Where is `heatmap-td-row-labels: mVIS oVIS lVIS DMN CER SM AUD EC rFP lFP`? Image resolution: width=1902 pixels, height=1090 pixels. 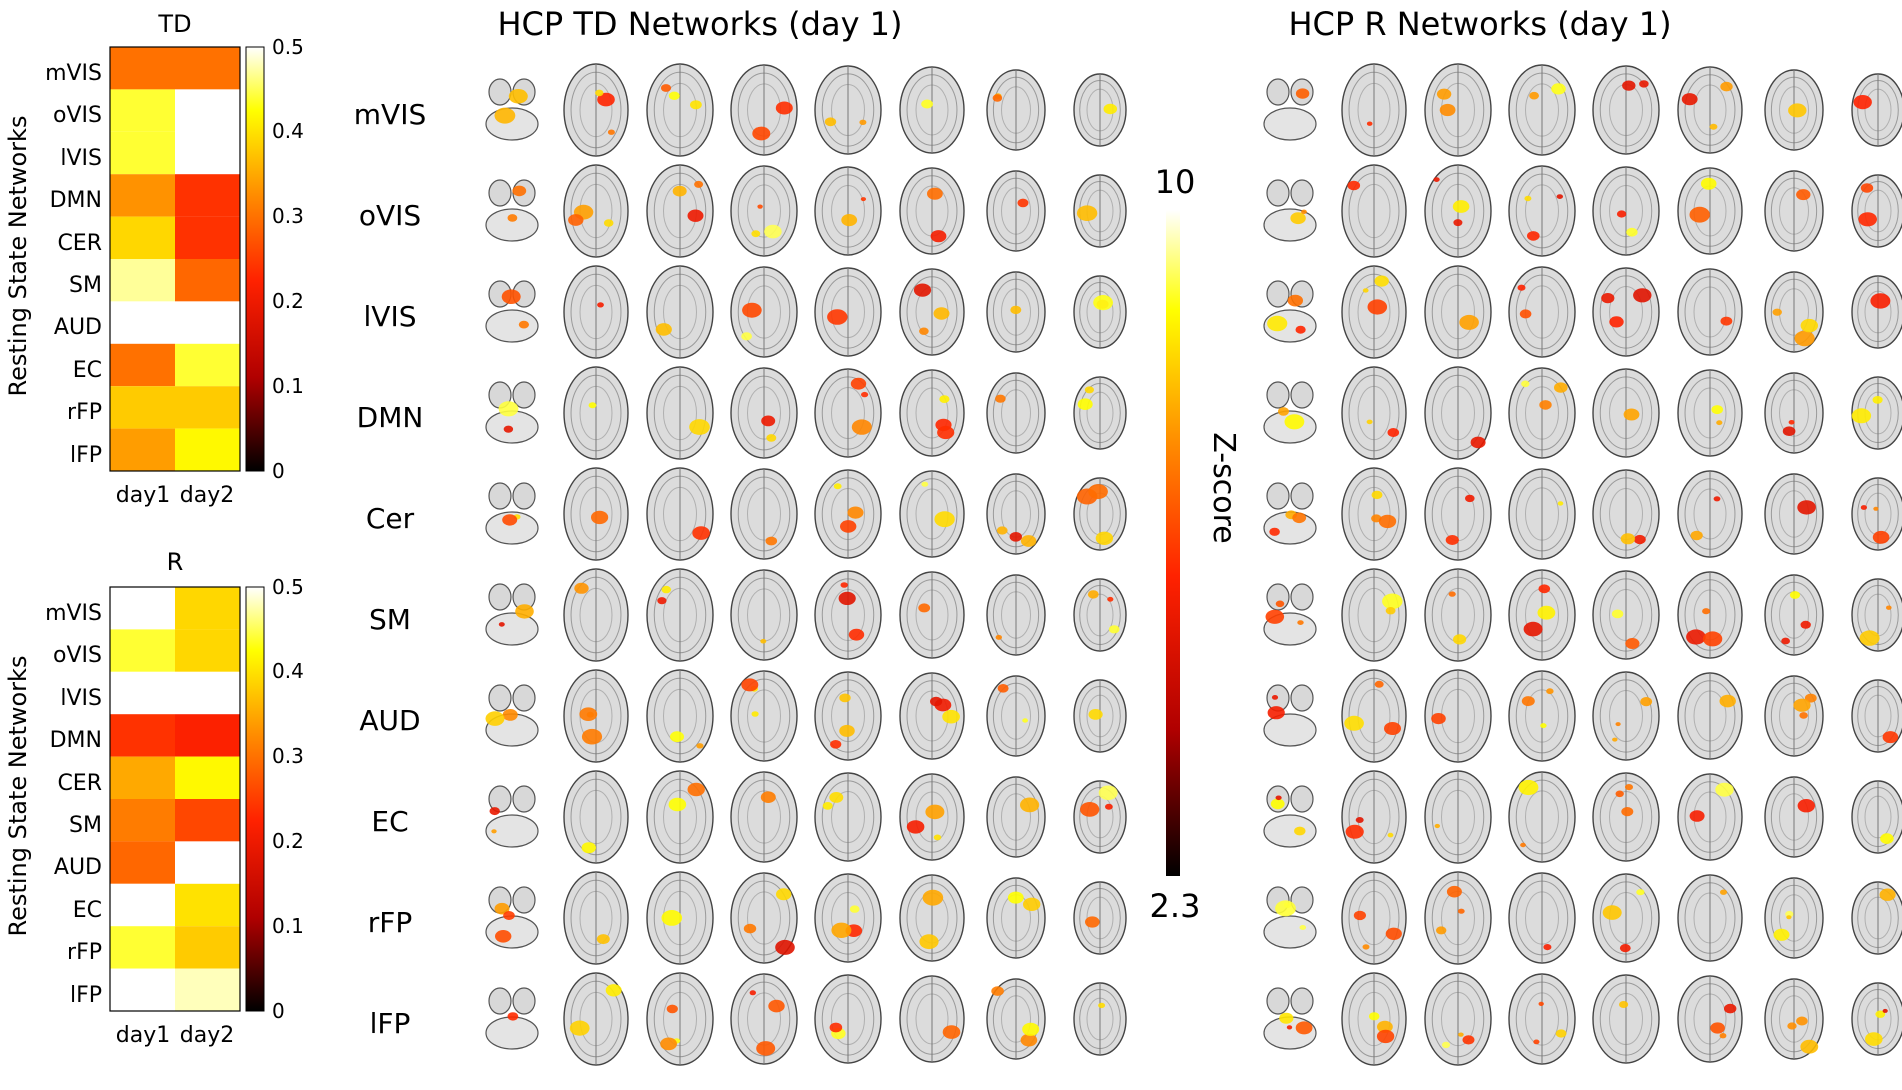
heatmap-td-row-labels: mVIS oVIS lVIS DMN CER SM AUD EC rFP lFP is located at coordinates (73, 264).